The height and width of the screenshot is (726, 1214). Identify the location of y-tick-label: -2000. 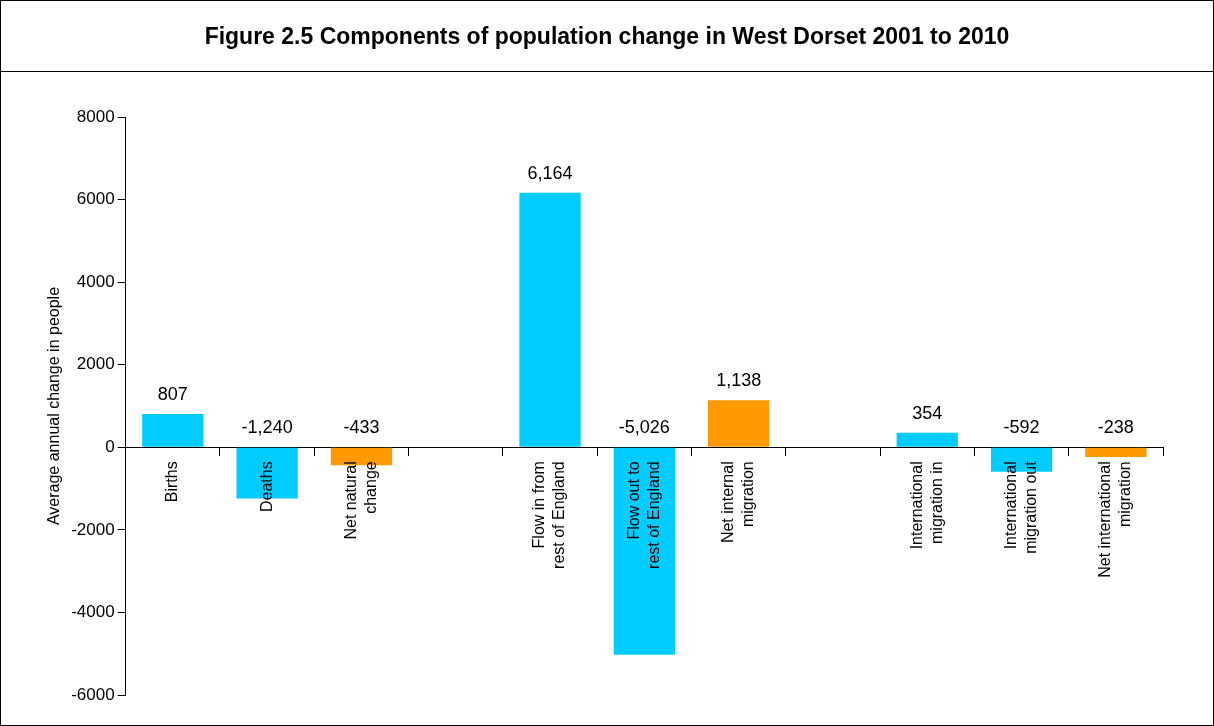
(93, 529).